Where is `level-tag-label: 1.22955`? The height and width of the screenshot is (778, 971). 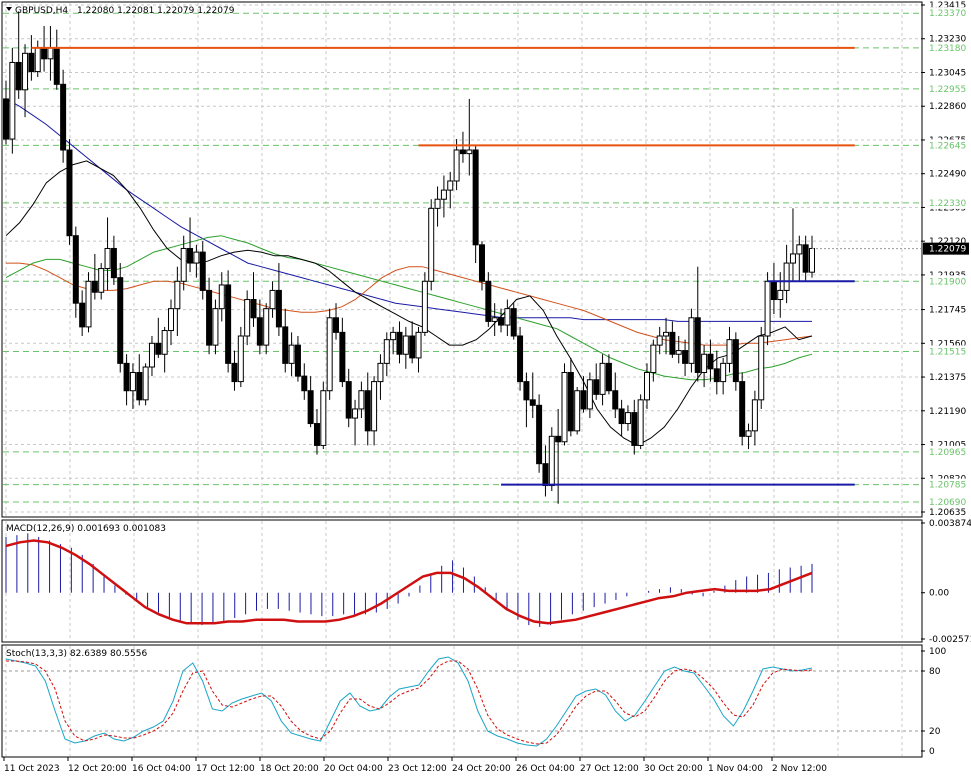
level-tag-label: 1.22955 is located at coordinates (947, 90).